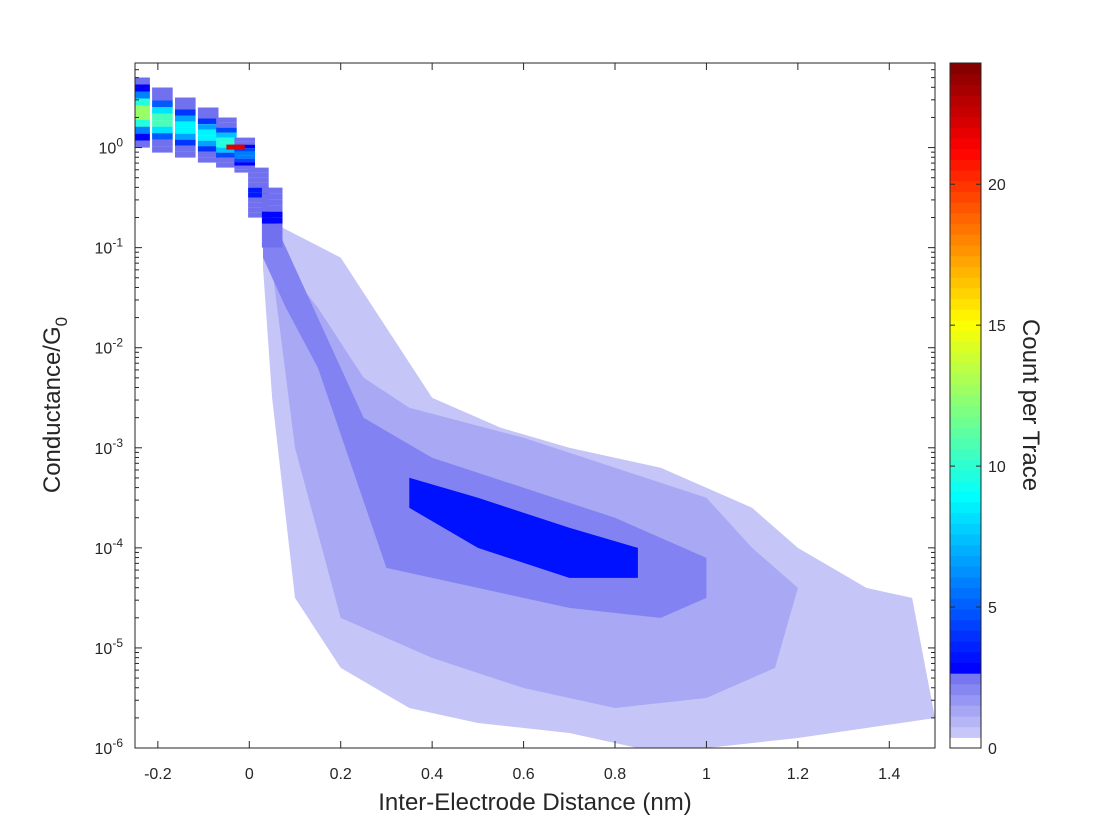 The width and height of the screenshot is (1120, 840). Describe the element at coordinates (341, 774) in the screenshot. I see `x-tick-label: 0.2` at that location.